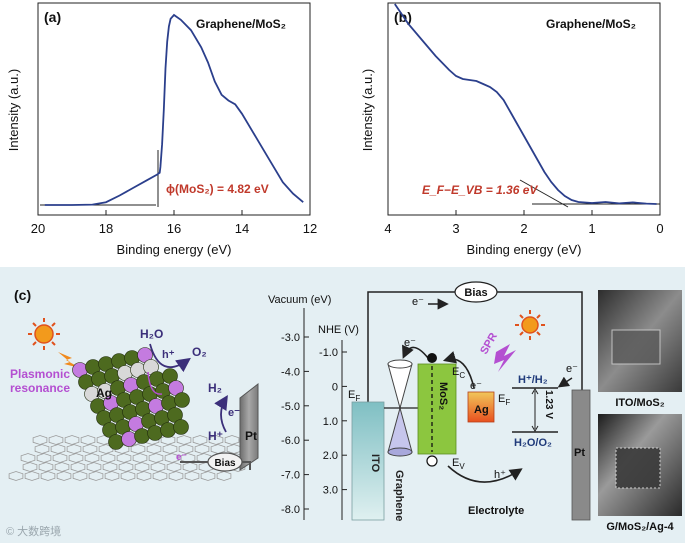 This screenshot has height=548, width=685. What do you see at coordinates (591, 24) in the screenshot?
I see `panel-b-title: Graphene/MoS₂` at bounding box center [591, 24].